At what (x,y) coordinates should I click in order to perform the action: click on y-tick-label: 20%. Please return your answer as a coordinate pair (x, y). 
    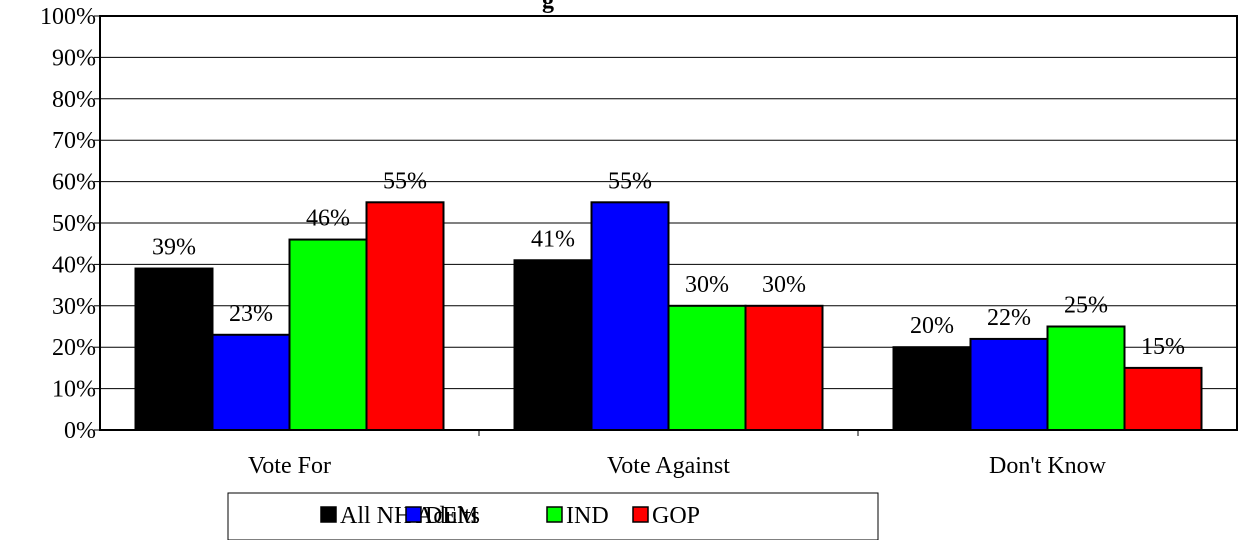
    Looking at the image, I should click on (74, 348).